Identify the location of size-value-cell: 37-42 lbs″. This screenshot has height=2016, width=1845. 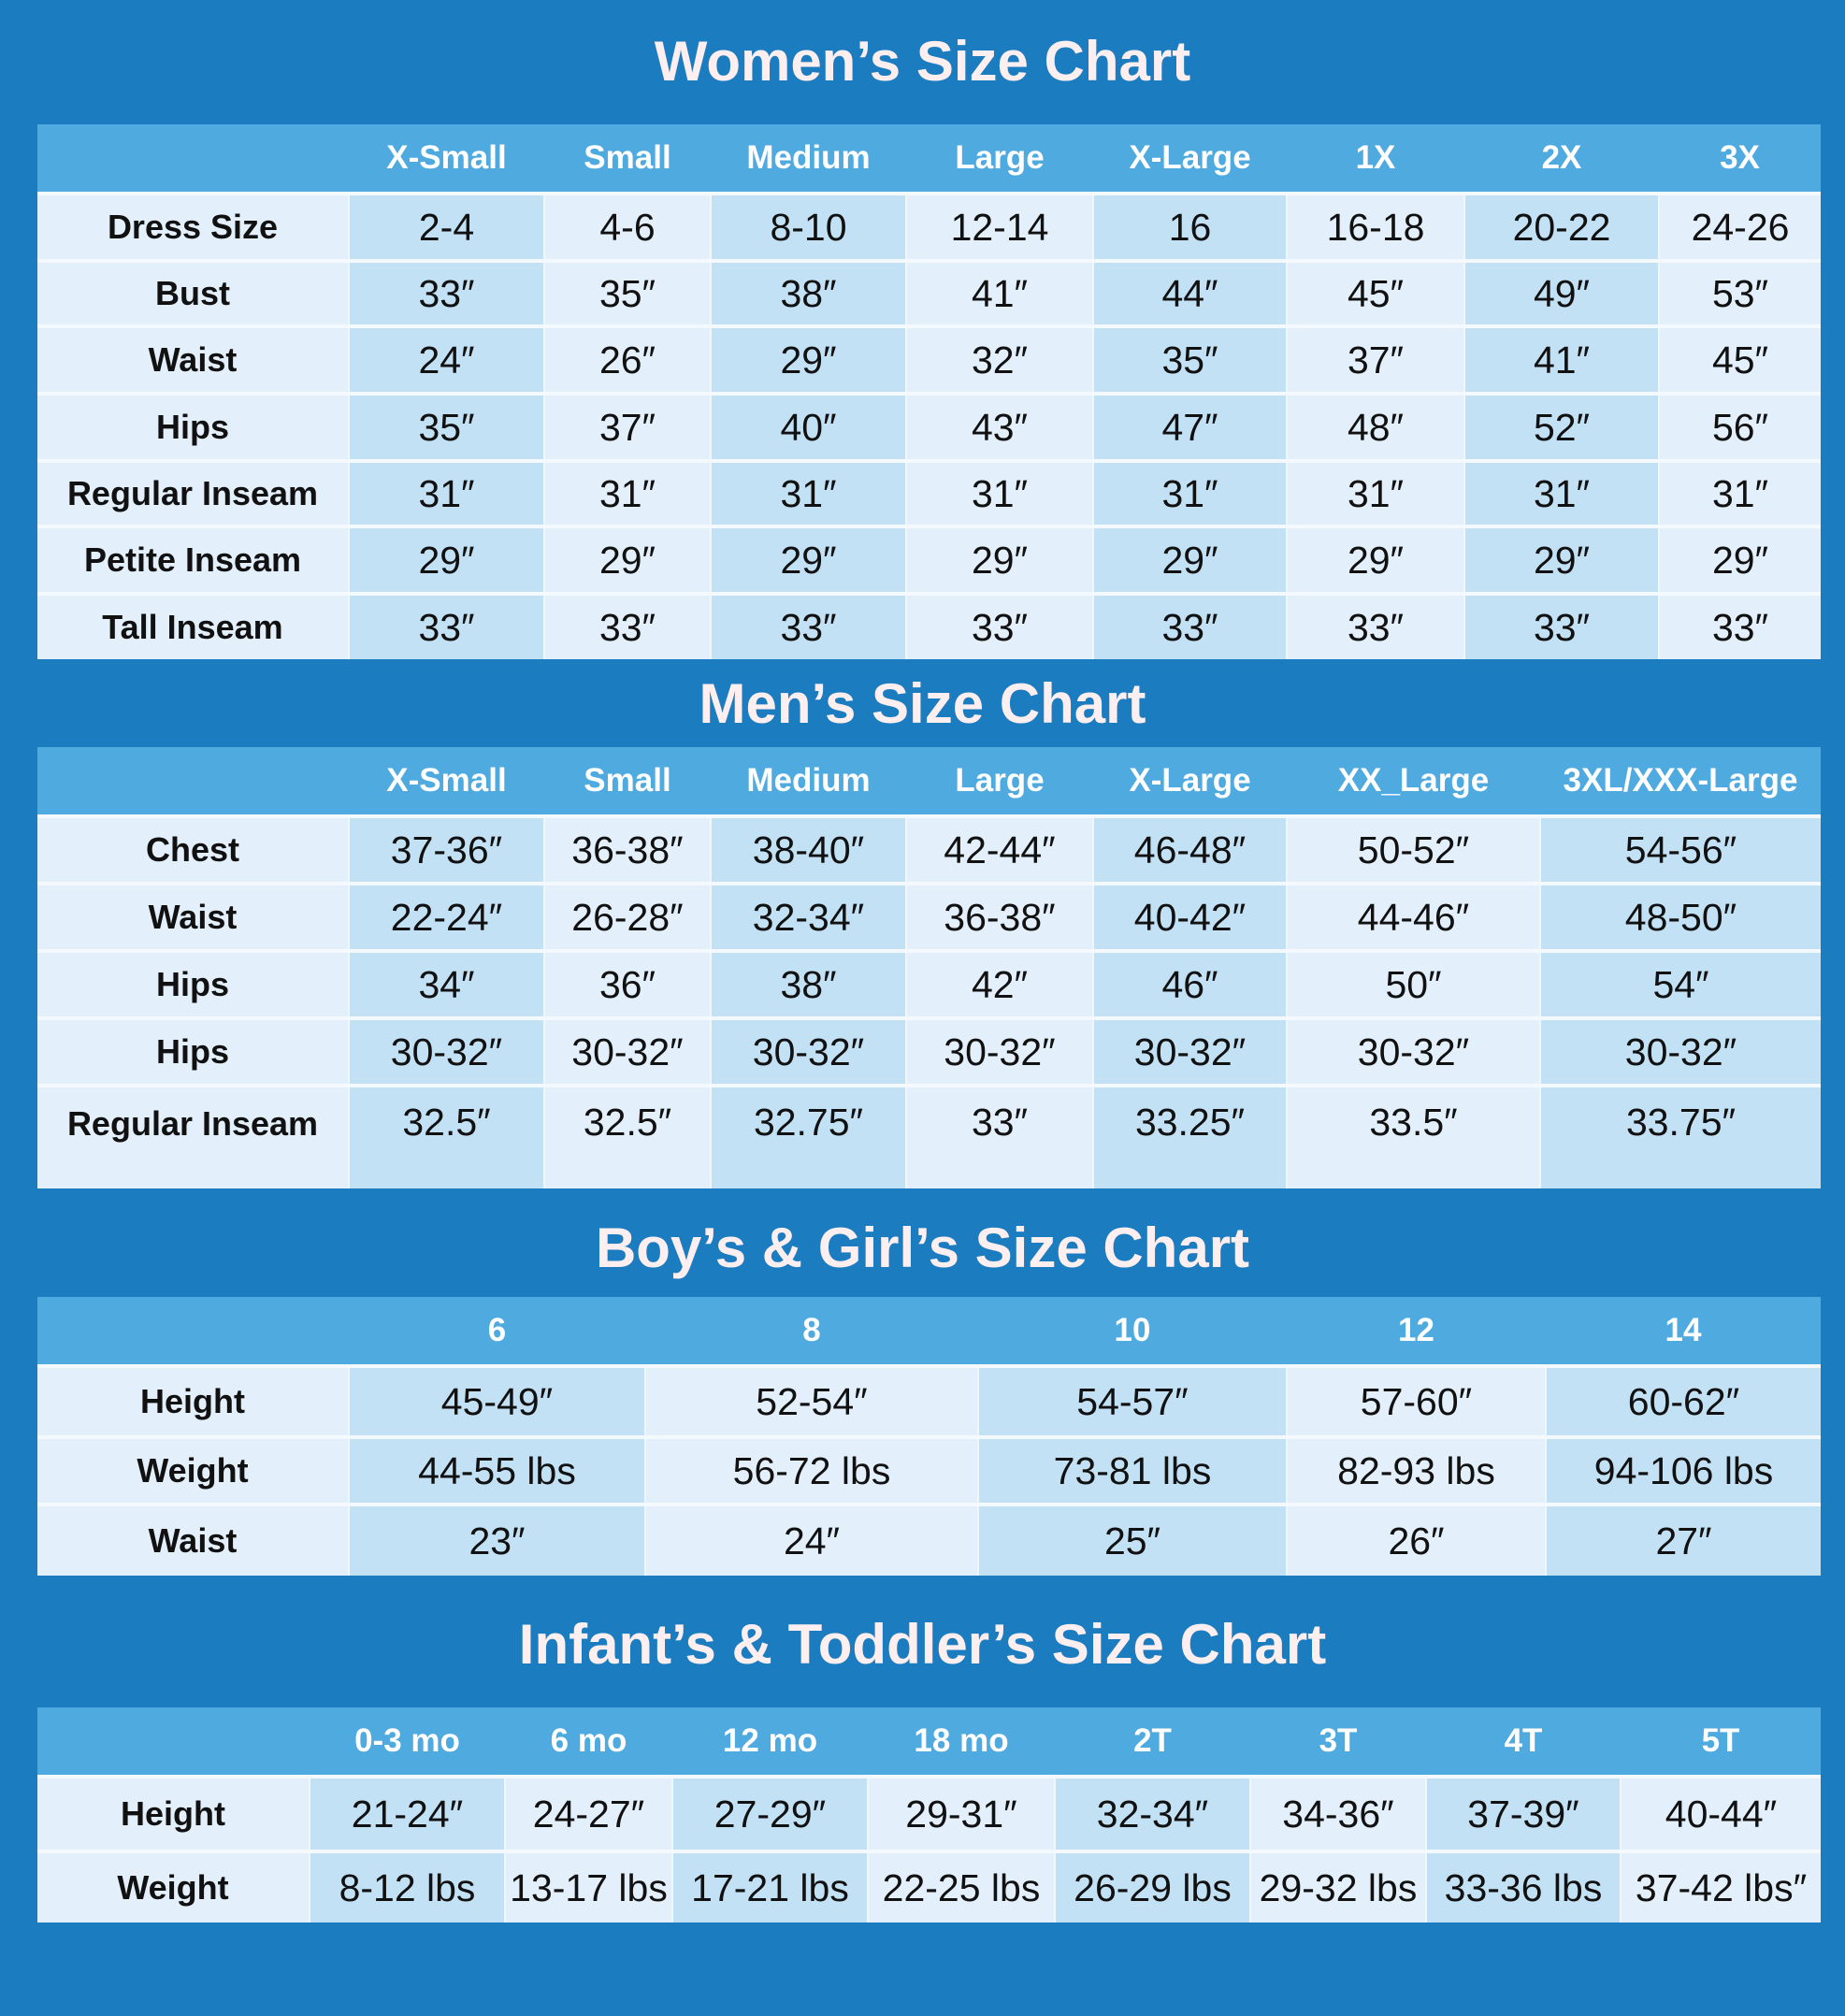
(1720, 1886).